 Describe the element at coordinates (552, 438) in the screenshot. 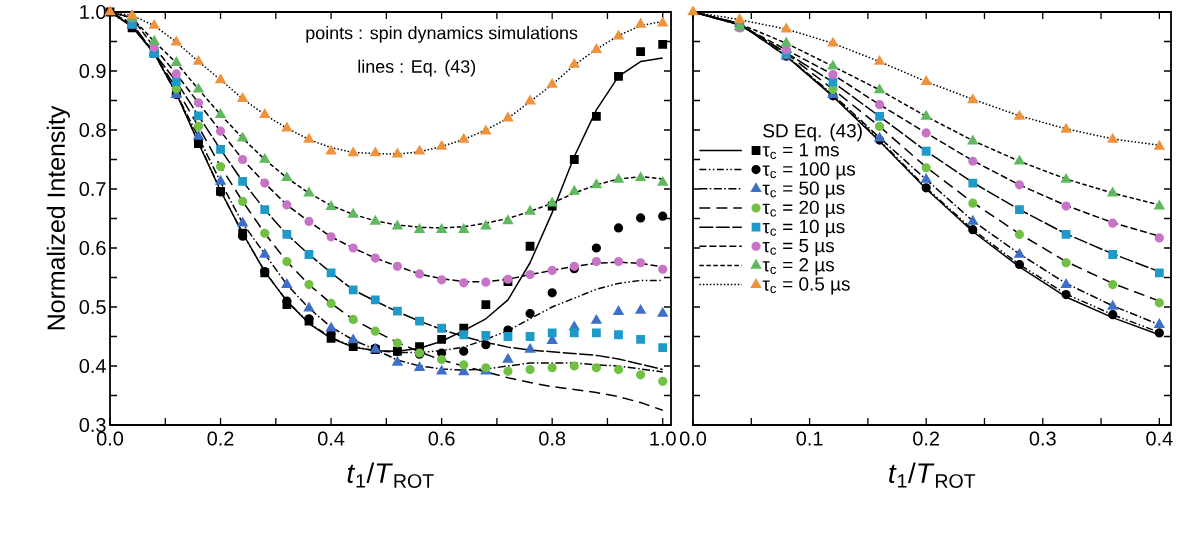

I see `x-tick-label: 0.8` at that location.